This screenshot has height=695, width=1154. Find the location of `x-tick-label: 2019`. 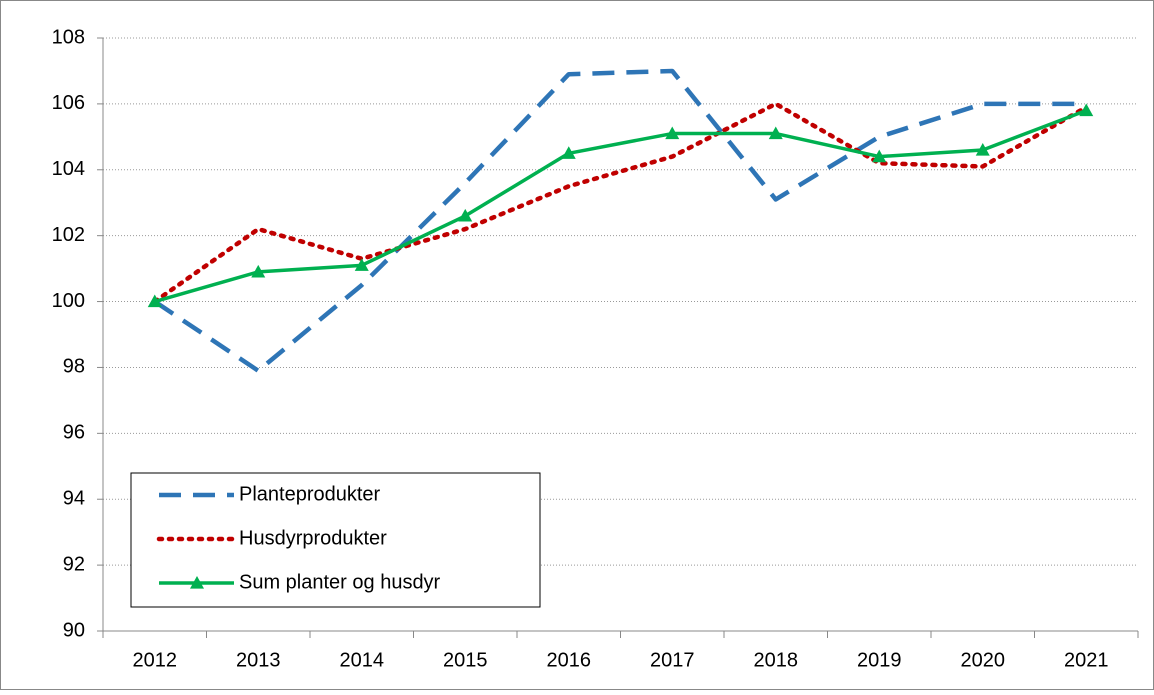

x-tick-label: 2019 is located at coordinates (879, 660).